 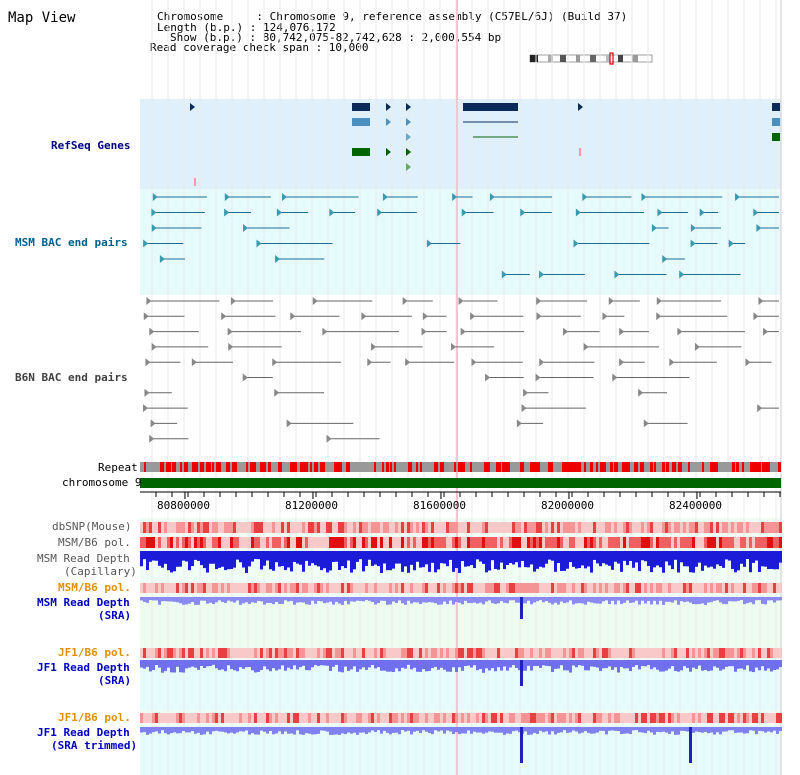 What do you see at coordinates (593, 59) in the screenshot?
I see `chromosome-ideogram` at bounding box center [593, 59].